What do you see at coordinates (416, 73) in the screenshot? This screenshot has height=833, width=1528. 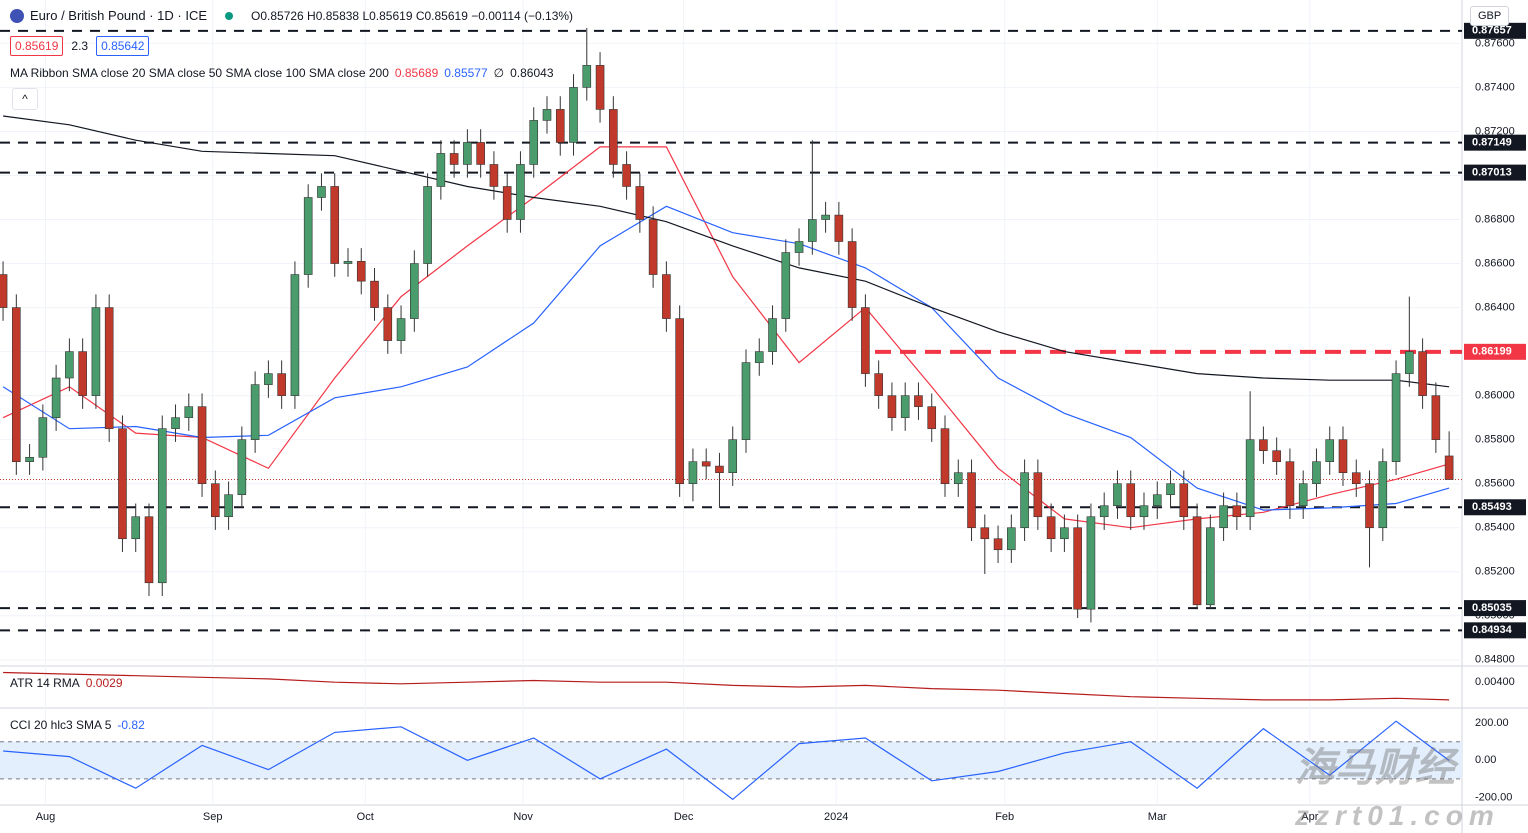 I see `ma-value: 0.85689` at bounding box center [416, 73].